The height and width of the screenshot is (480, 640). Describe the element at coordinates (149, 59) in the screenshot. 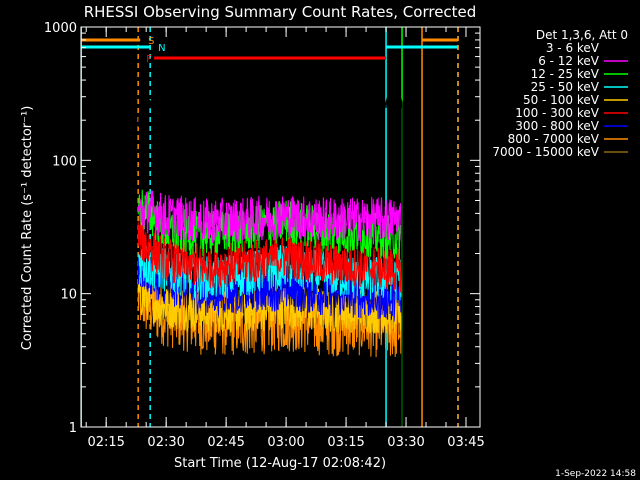

I see `flag-label-F: F` at that location.